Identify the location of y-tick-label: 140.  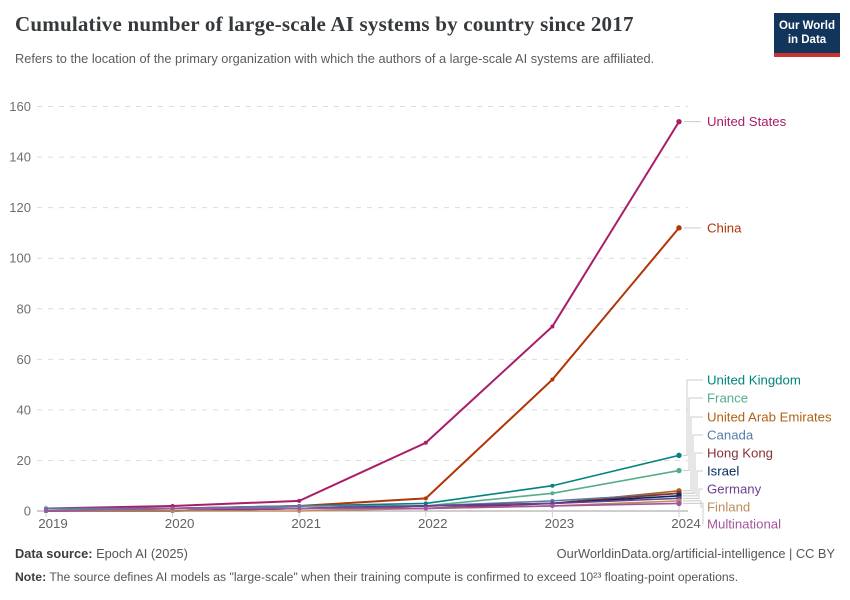
(20, 157).